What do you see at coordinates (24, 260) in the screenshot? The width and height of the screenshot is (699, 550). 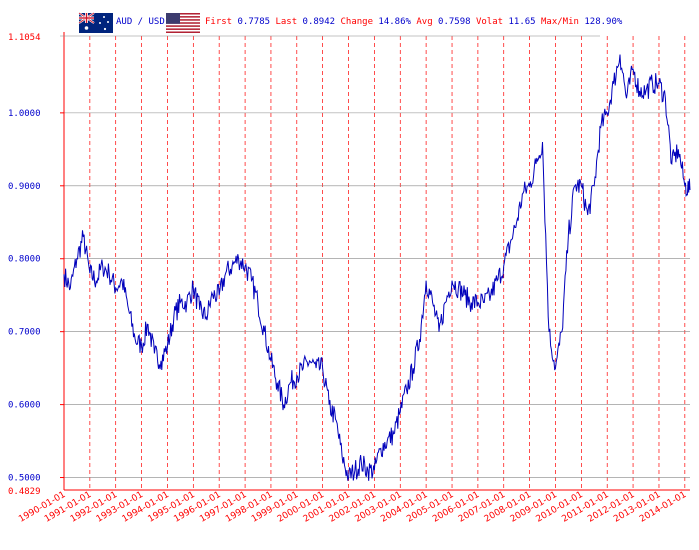 I see `y-tick-label: 0.8000` at bounding box center [24, 260].